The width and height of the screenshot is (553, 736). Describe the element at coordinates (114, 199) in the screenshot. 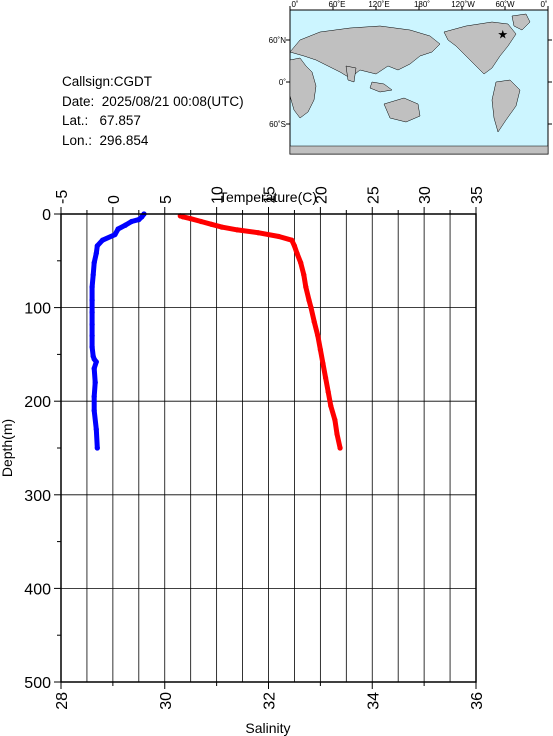

I see `temperature-tick-label: 0` at that location.